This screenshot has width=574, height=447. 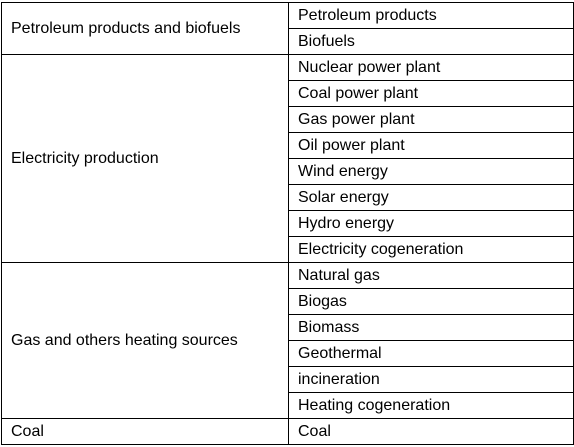 I want to click on source-cell: Biogas, so click(x=431, y=301).